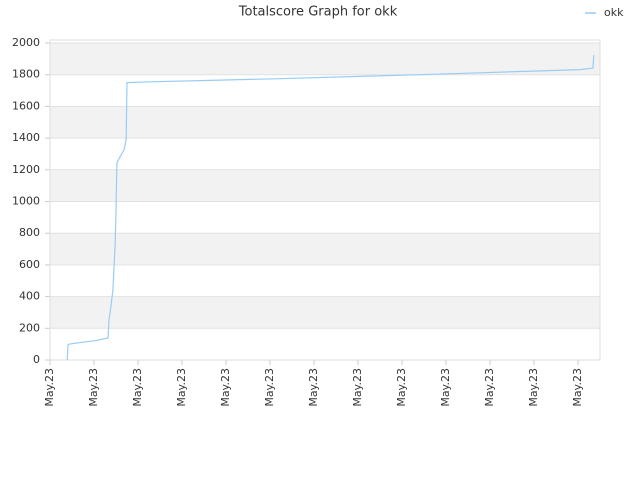 Image resolution: width=640 pixels, height=480 pixels. What do you see at coordinates (26, 105) in the screenshot?
I see `y-tick-label: 1600` at bounding box center [26, 105].